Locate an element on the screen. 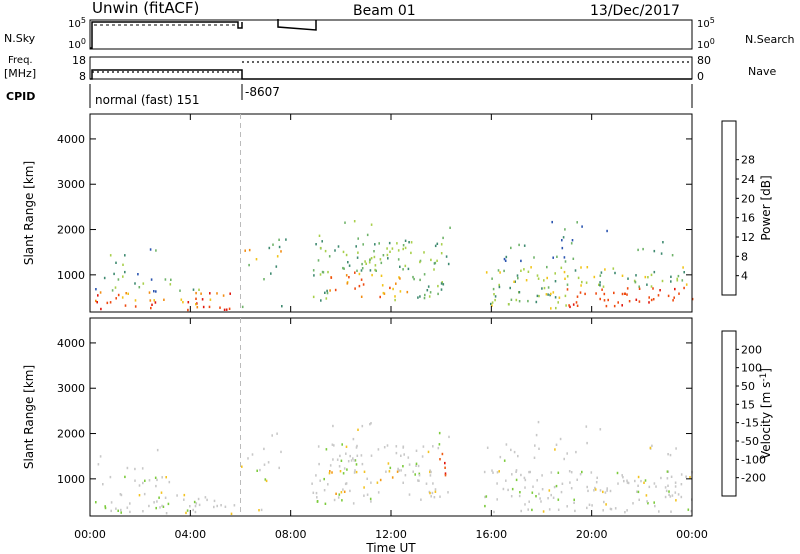 The width and height of the screenshot is (800, 554). velocity-colorbar-tick: -200 is located at coordinates (753, 478).